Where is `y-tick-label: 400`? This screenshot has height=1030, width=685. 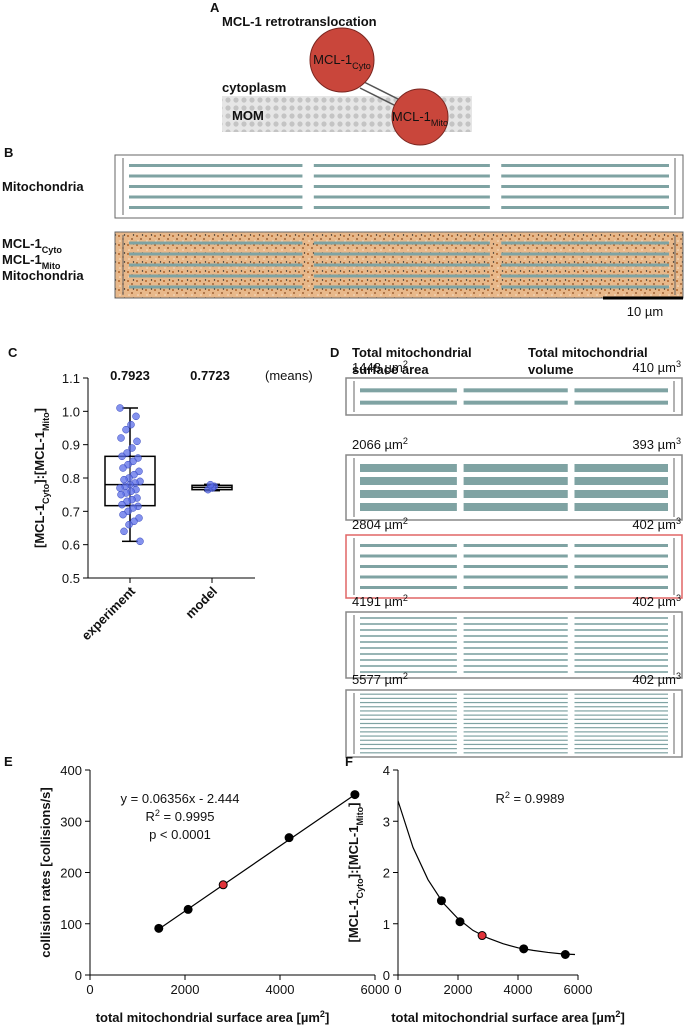 y-tick-label: 400 is located at coordinates (71, 770).